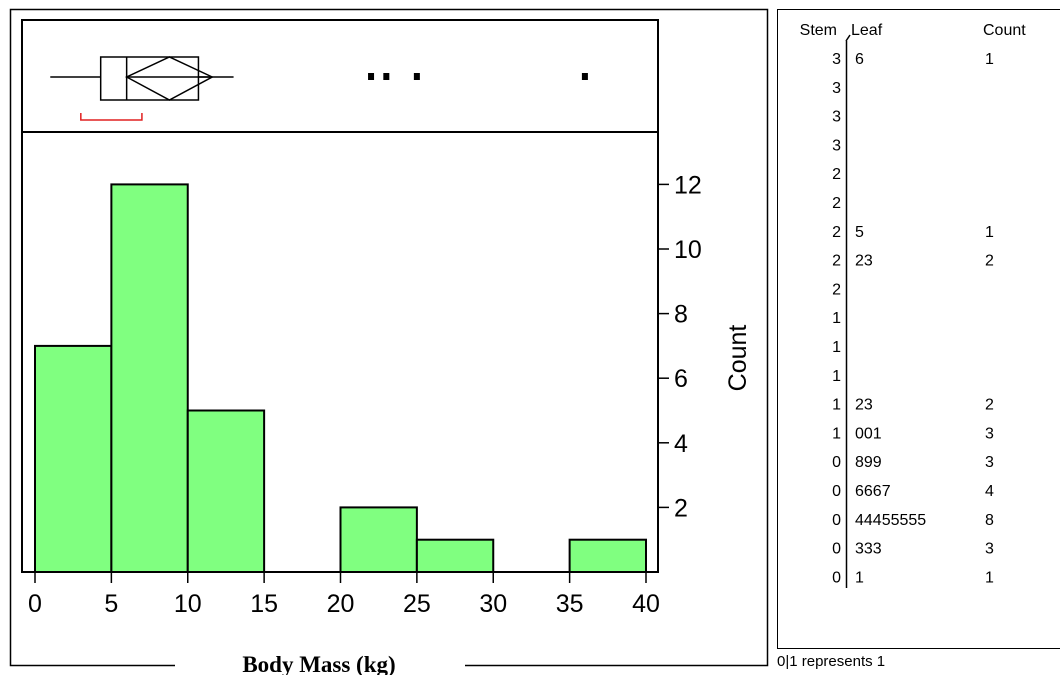 This screenshot has height=675, width=1060. I want to click on x-tick-label-15: 15, so click(264, 604).